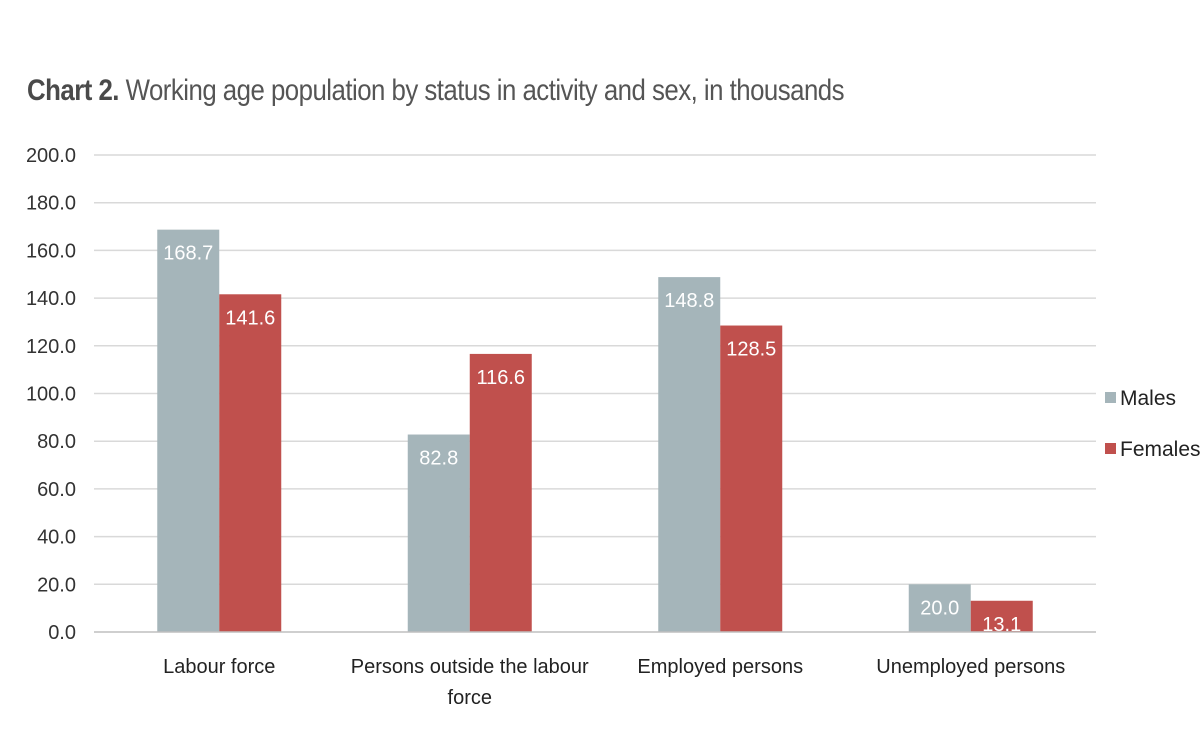 The image size is (1200, 754). Describe the element at coordinates (51, 395) in the screenshot. I see `y-tick-label: 100.0` at that location.